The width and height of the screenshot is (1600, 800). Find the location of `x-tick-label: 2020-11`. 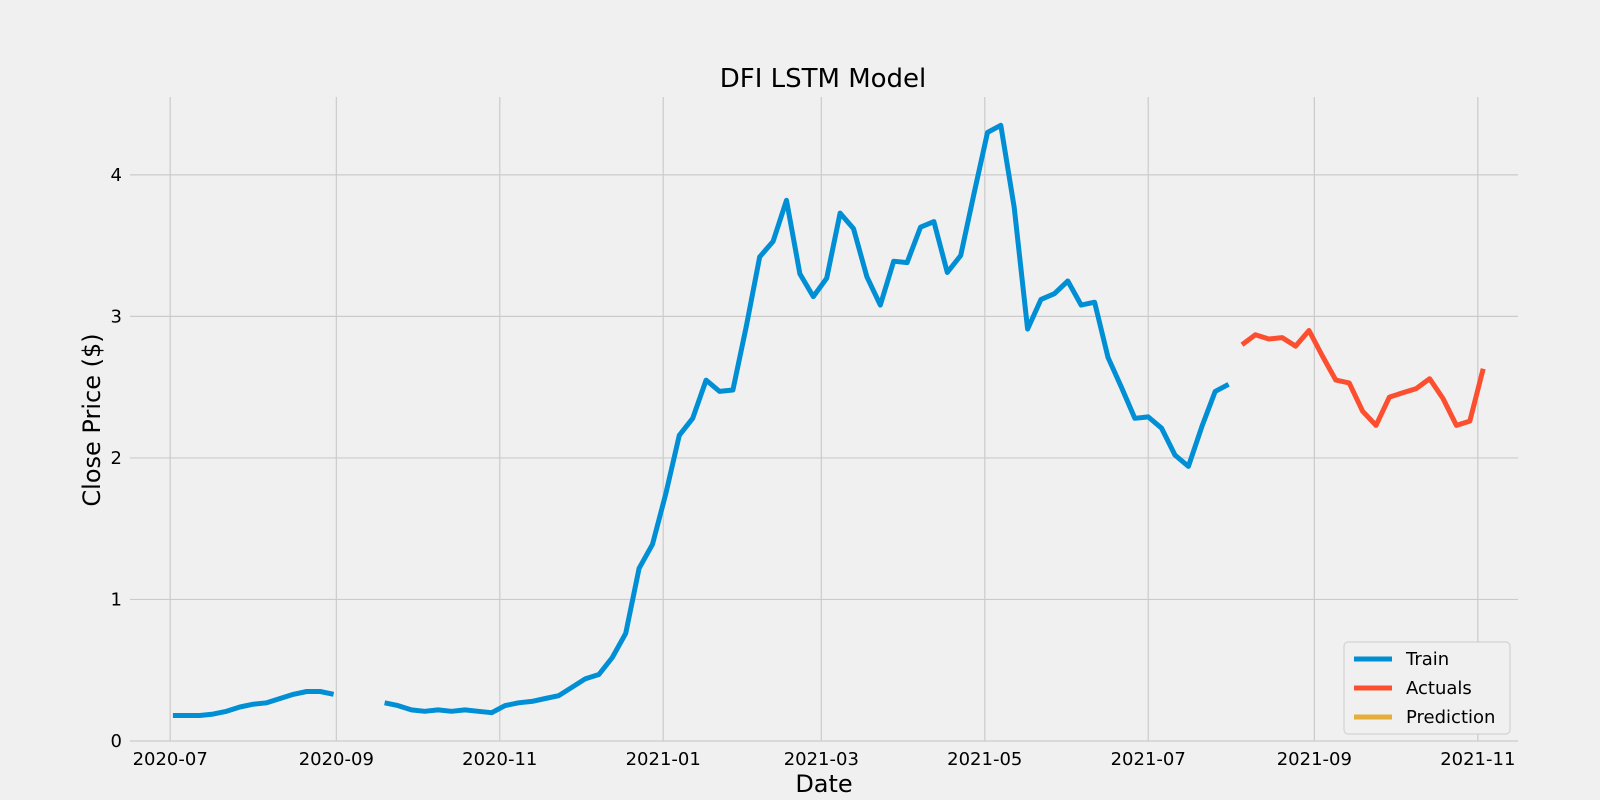

x-tick-label: 2020-11 is located at coordinates (499, 759).